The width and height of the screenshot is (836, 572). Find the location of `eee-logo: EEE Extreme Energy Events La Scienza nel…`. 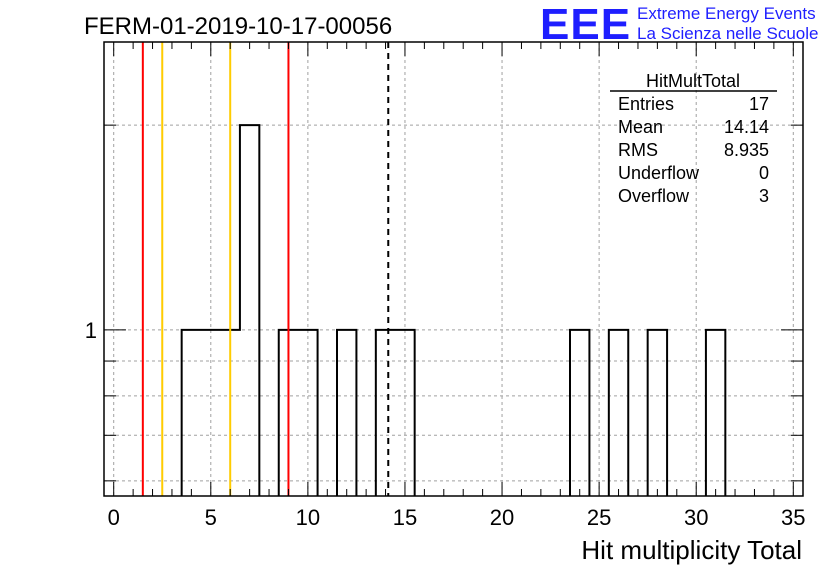

eee-logo: EEE Extreme Energy Events La Scienza nel… is located at coordinates (679, 24).